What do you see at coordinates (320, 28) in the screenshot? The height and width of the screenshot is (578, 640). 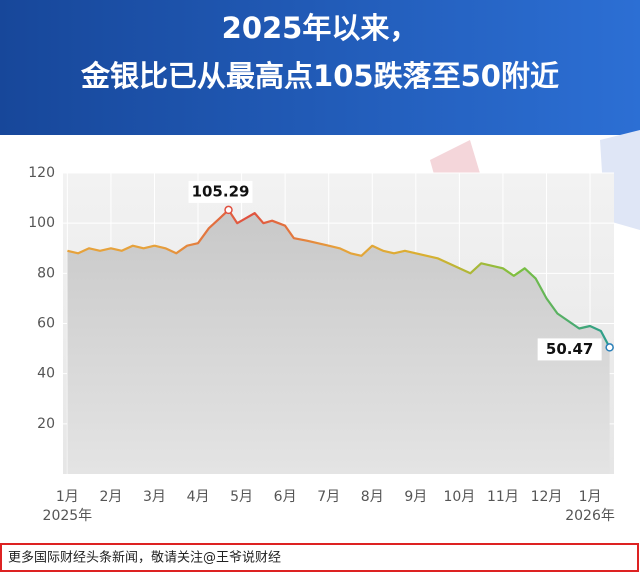 I see `title-line: 2025年以来，` at bounding box center [320, 28].